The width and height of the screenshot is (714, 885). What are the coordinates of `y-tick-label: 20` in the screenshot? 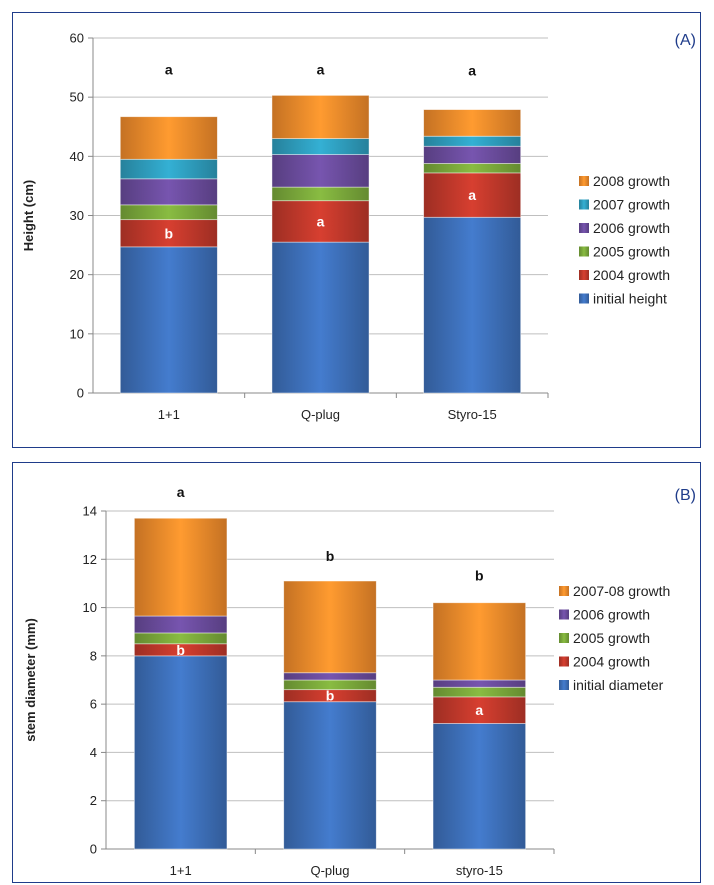 It's located at (77, 274).